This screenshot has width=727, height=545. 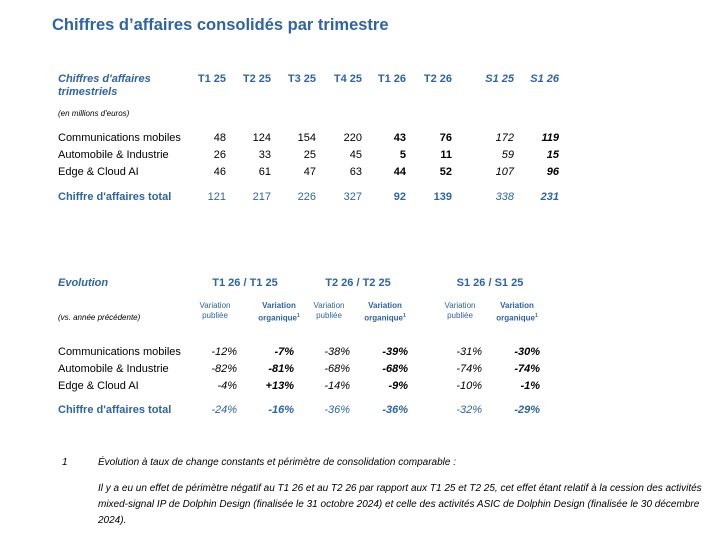 I want to click on cell-value: 33, so click(x=264, y=155).